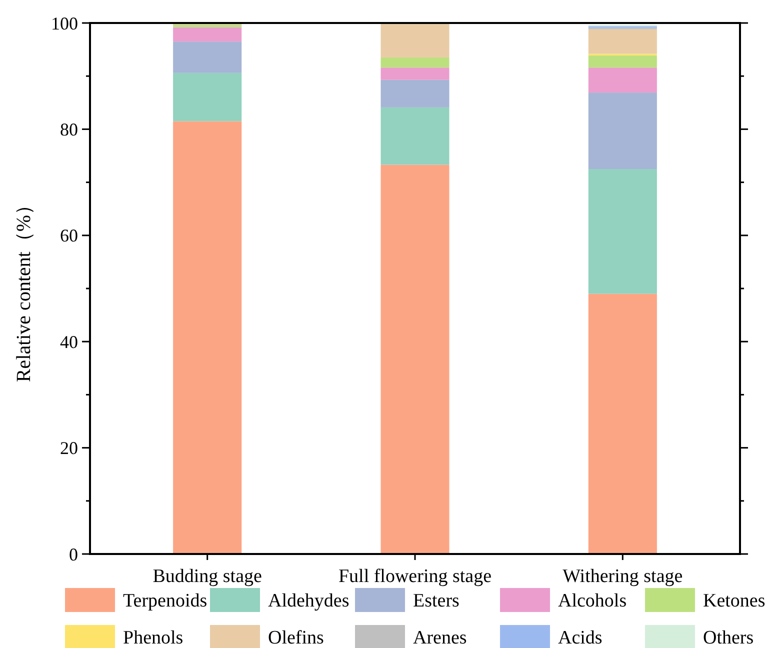  Describe the element at coordinates (69, 236) in the screenshot. I see `y-tick-label: 60` at that location.